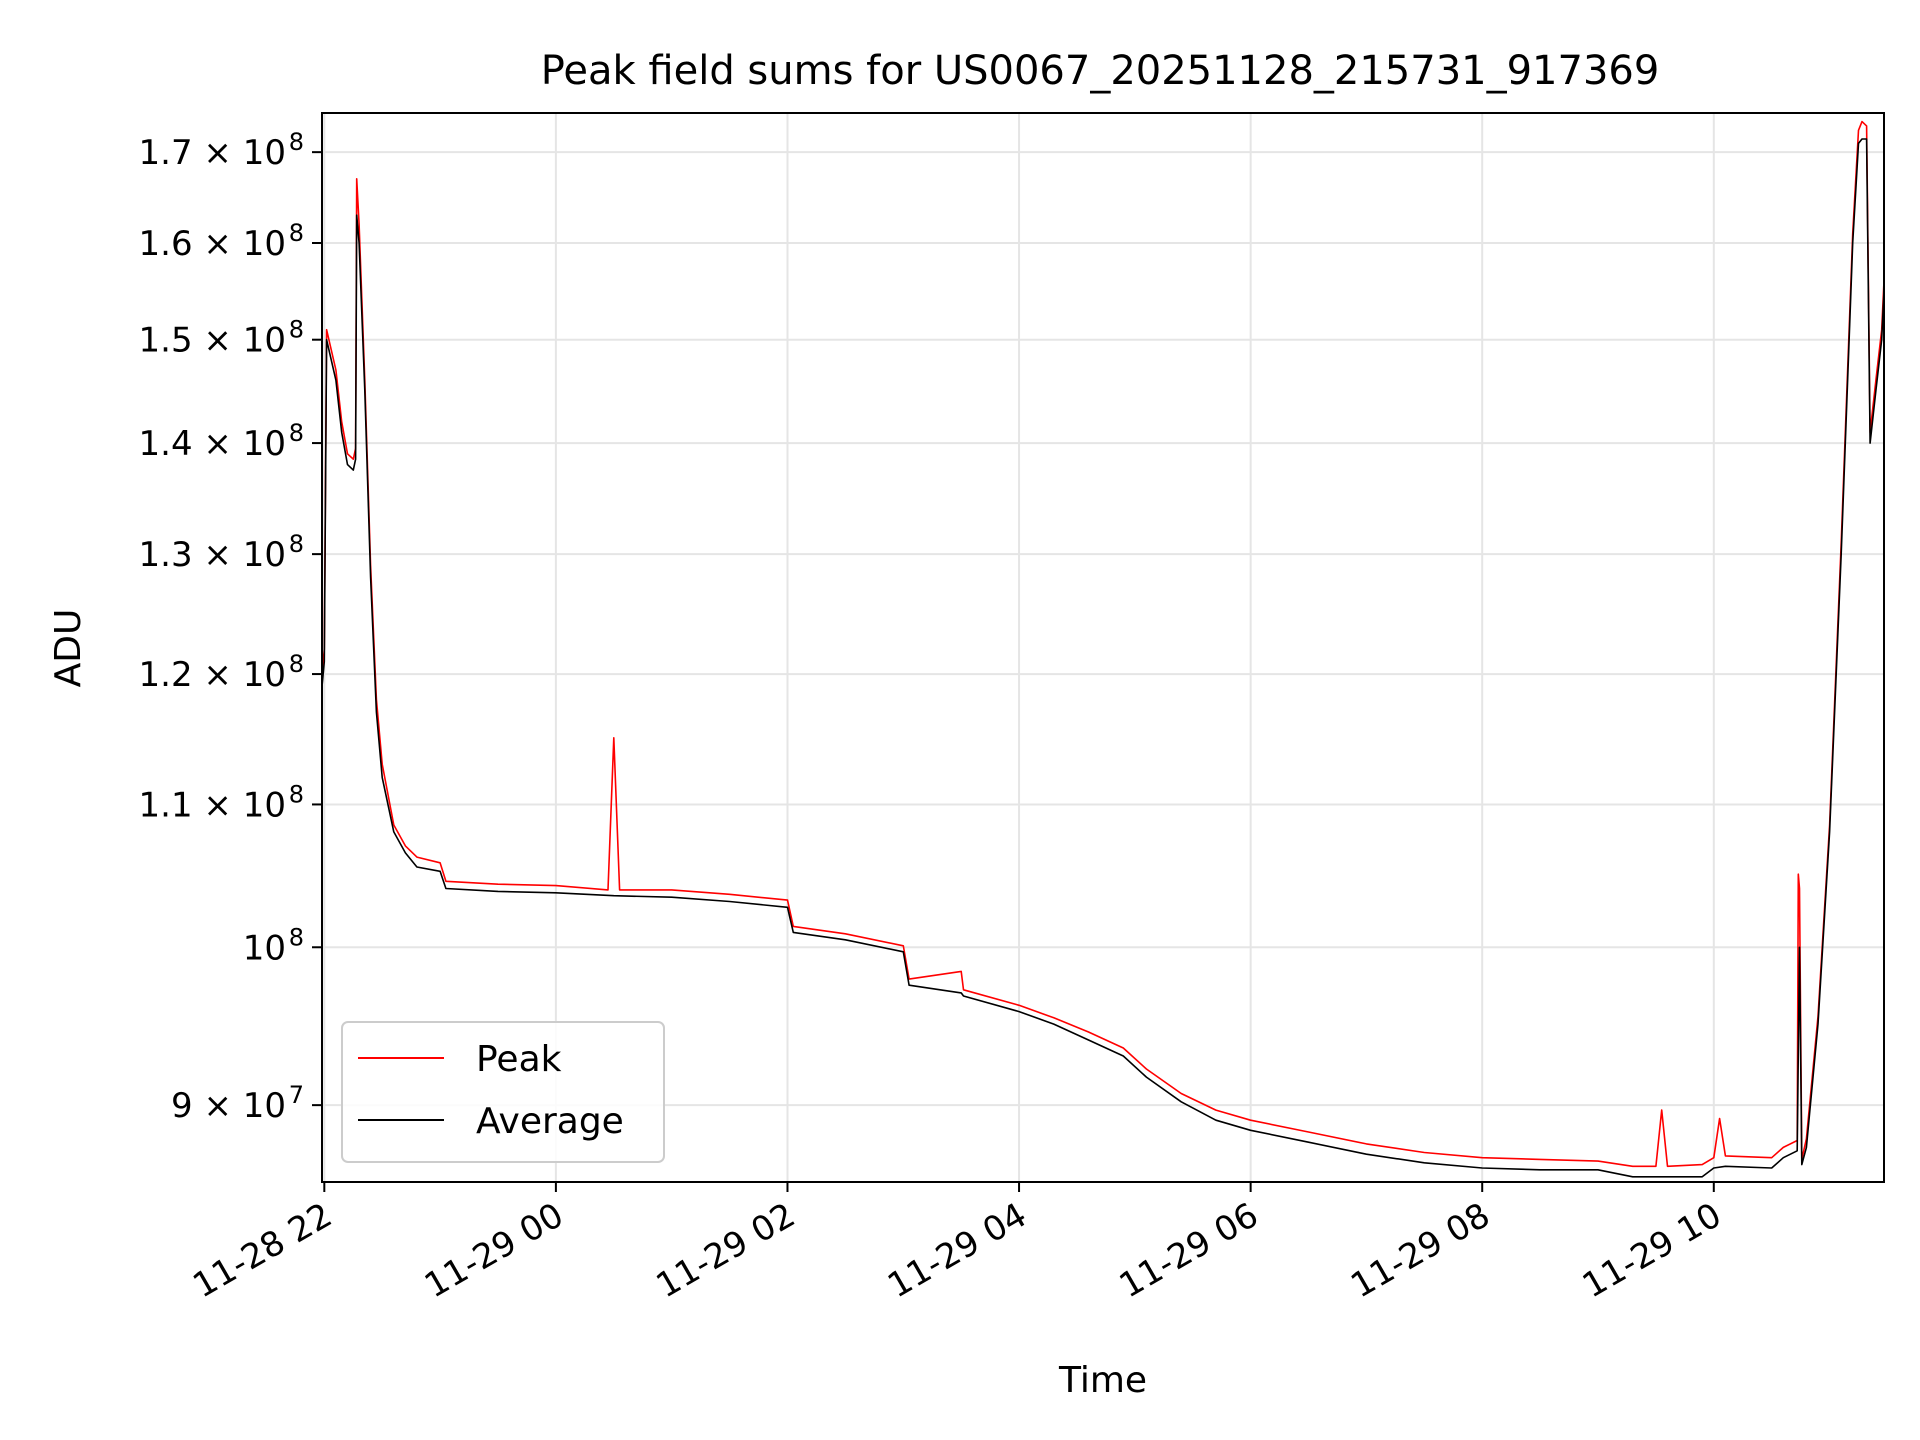 The height and width of the screenshot is (1440, 1920). Describe the element at coordinates (1102, 1380) in the screenshot. I see `x-axis-label: Time` at that location.